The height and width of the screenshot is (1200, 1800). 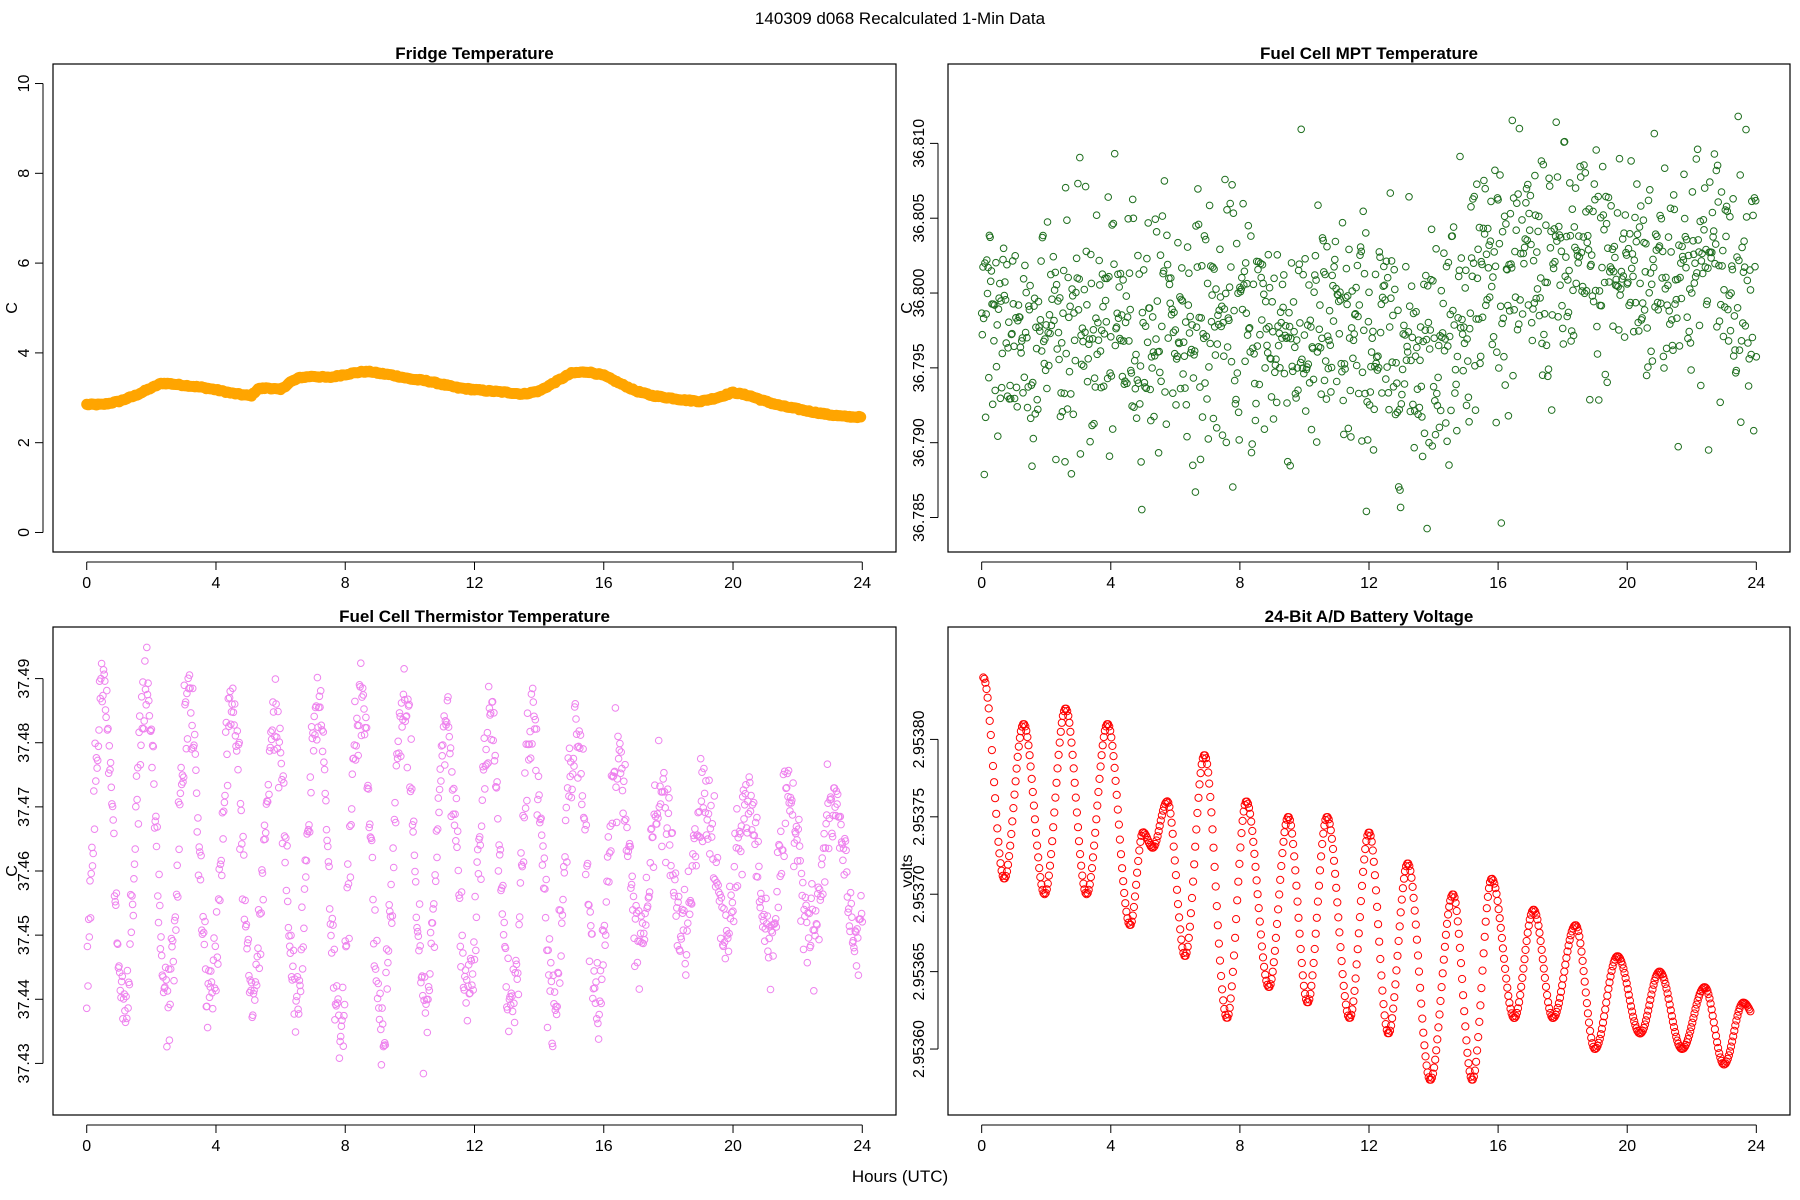 I want to click on x-tick-label: 12, so click(x=475, y=583).